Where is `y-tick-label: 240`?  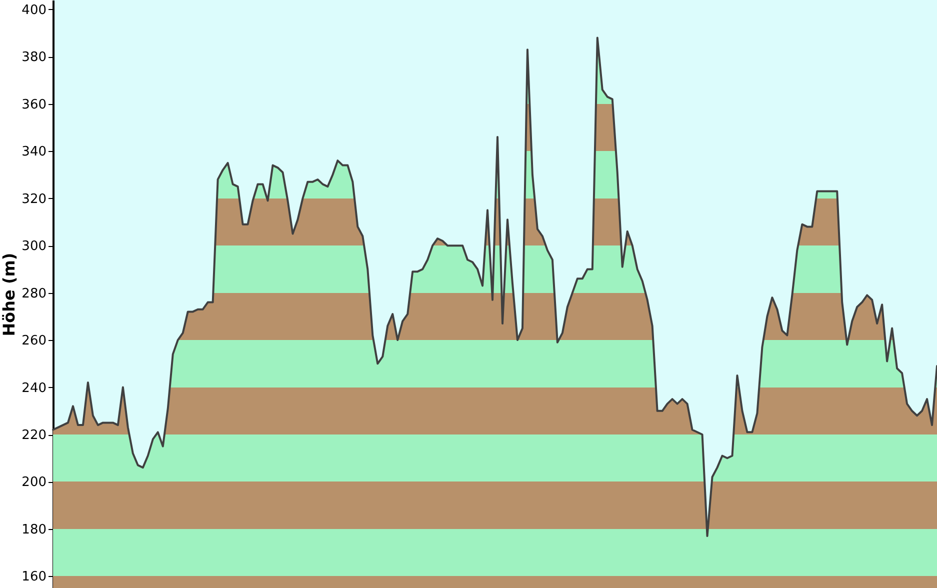
y-tick-label: 240 is located at coordinates (34, 388).